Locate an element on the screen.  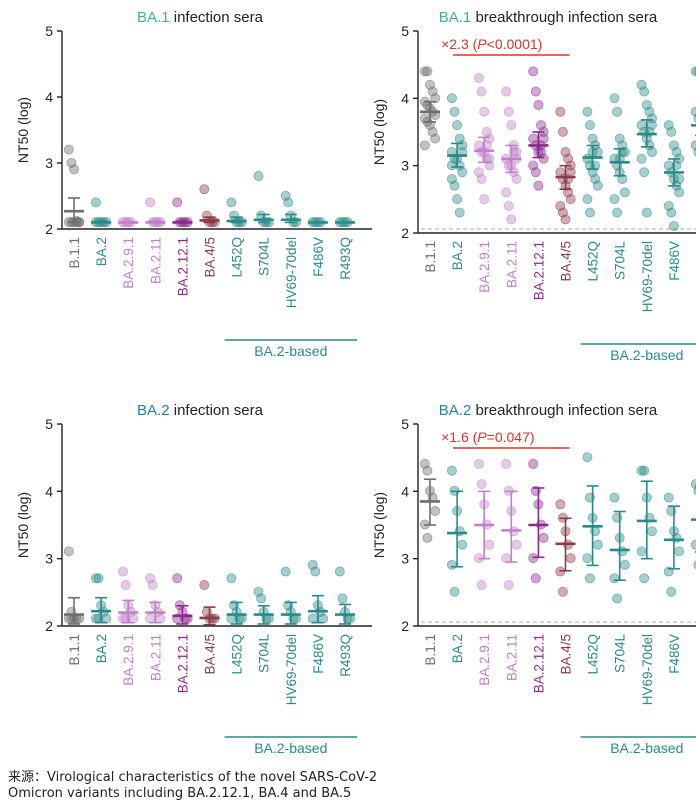
series-l452q is located at coordinates (592, 518).